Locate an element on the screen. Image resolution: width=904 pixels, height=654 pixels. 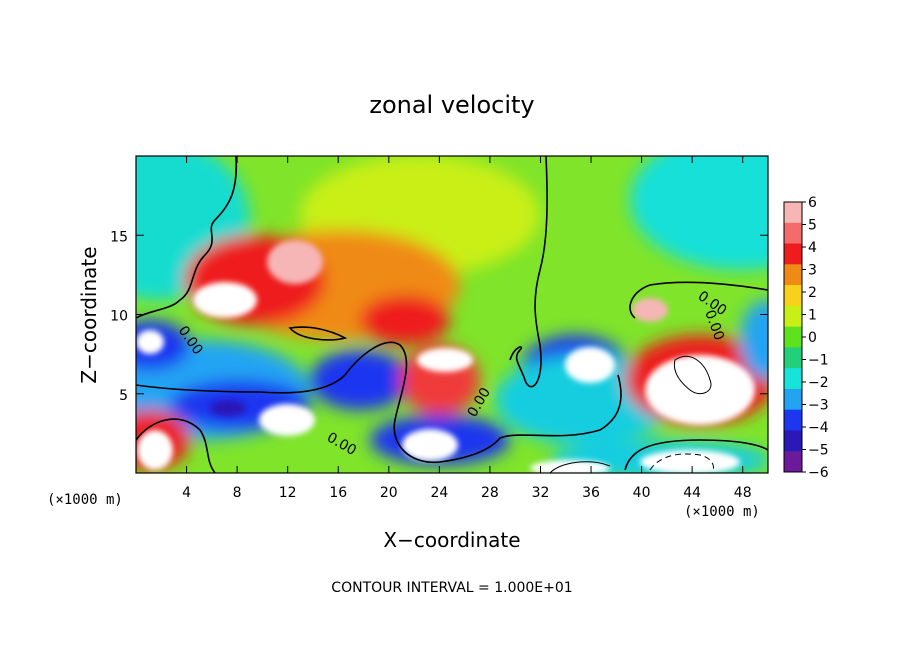
zero-contour-lower is located at coordinates (379, 402).